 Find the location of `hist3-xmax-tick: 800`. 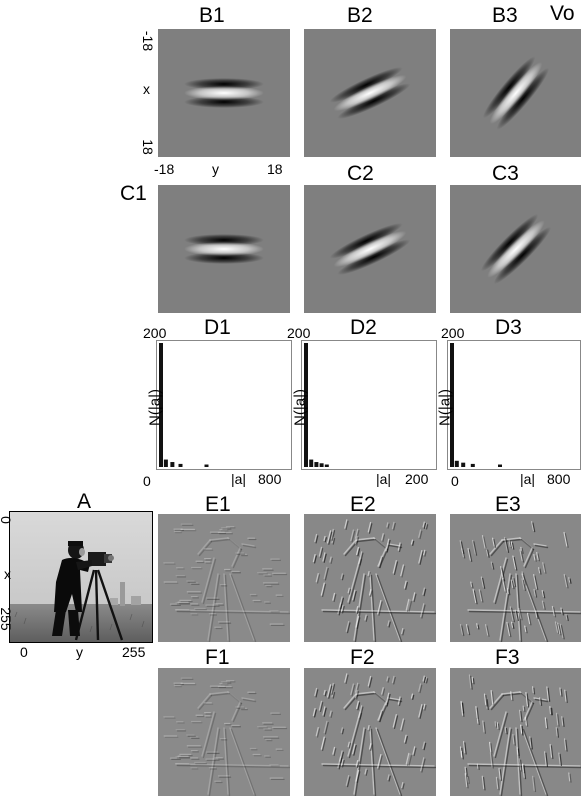

hist3-xmax-tick: 800 is located at coordinates (559, 479).